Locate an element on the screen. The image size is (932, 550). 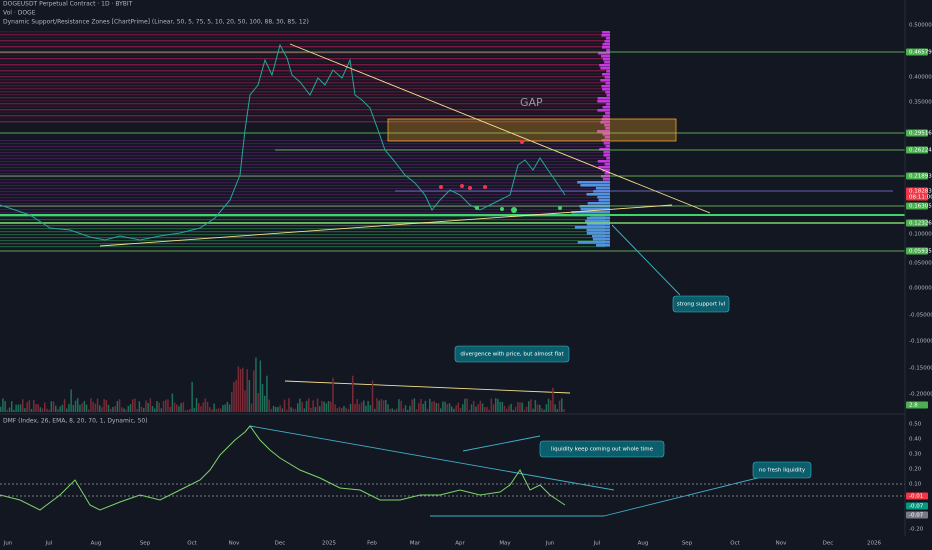
time-label: Dec is located at coordinates (828, 544).